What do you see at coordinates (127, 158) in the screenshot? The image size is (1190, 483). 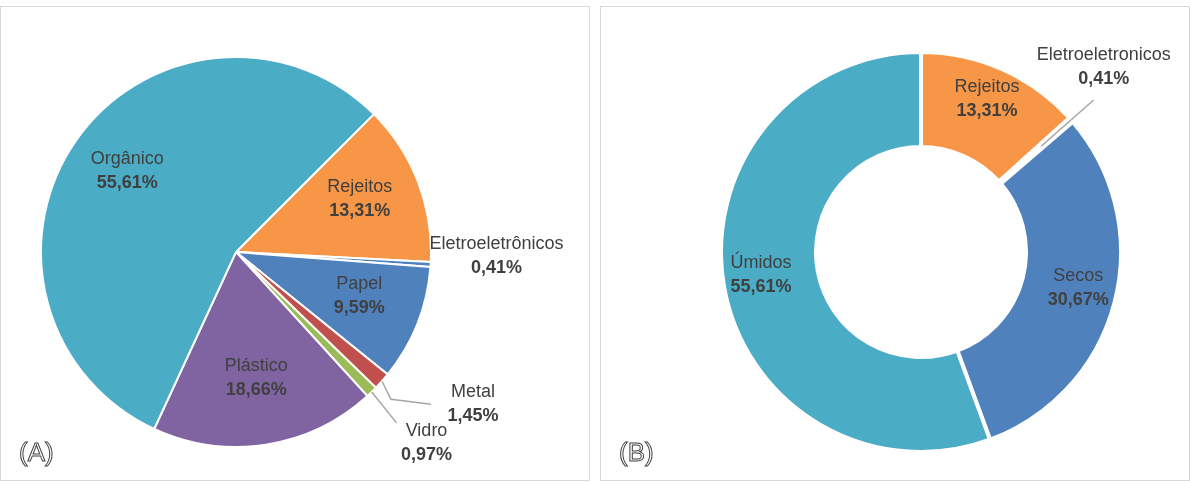 I see `slice-label: Orgânico` at bounding box center [127, 158].